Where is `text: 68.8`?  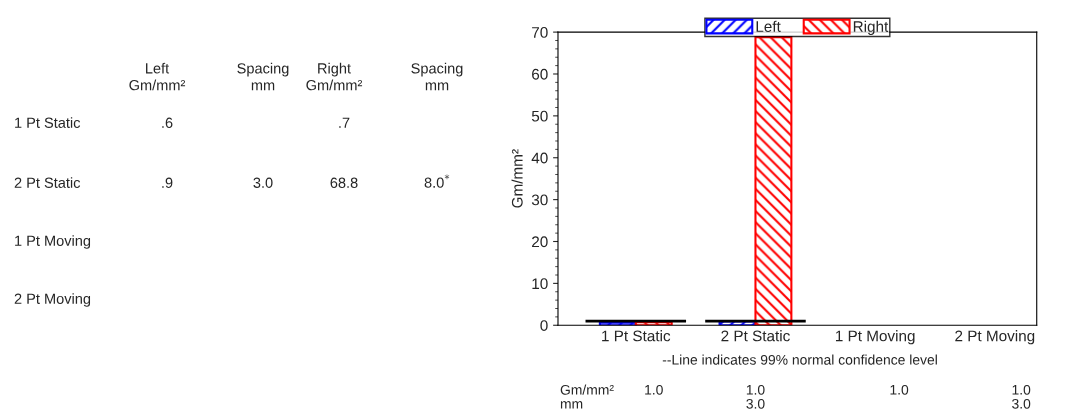
text: 68.8 is located at coordinates (344, 182).